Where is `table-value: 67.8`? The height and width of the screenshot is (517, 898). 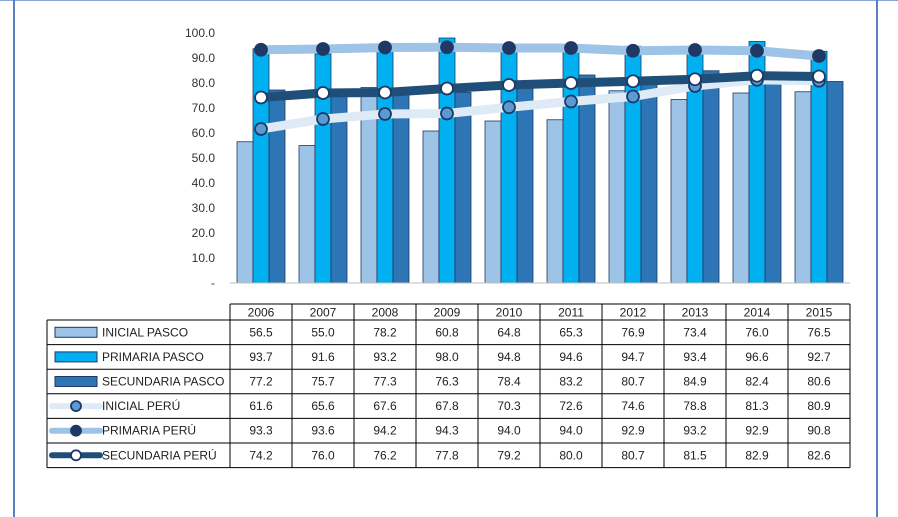
table-value: 67.8 is located at coordinates (447, 406).